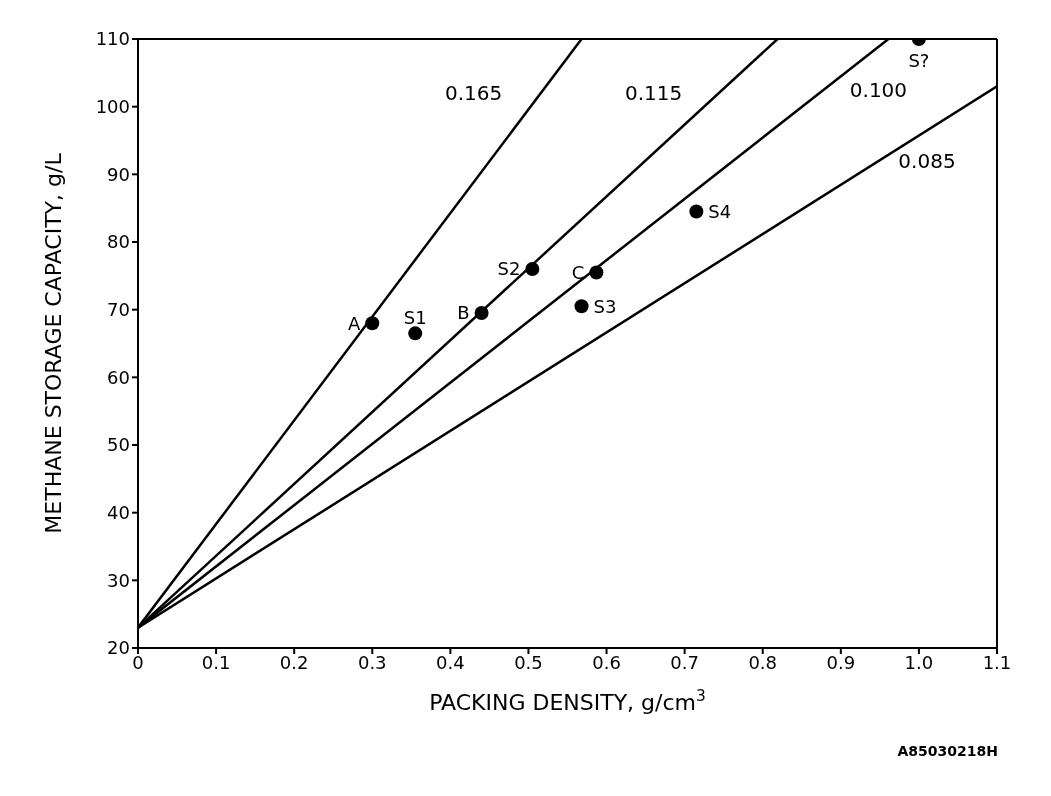 Image resolution: width=1051 pixels, height=796 pixels. What do you see at coordinates (919, 662) in the screenshot?
I see `x-tick-label: 1.0` at bounding box center [919, 662].